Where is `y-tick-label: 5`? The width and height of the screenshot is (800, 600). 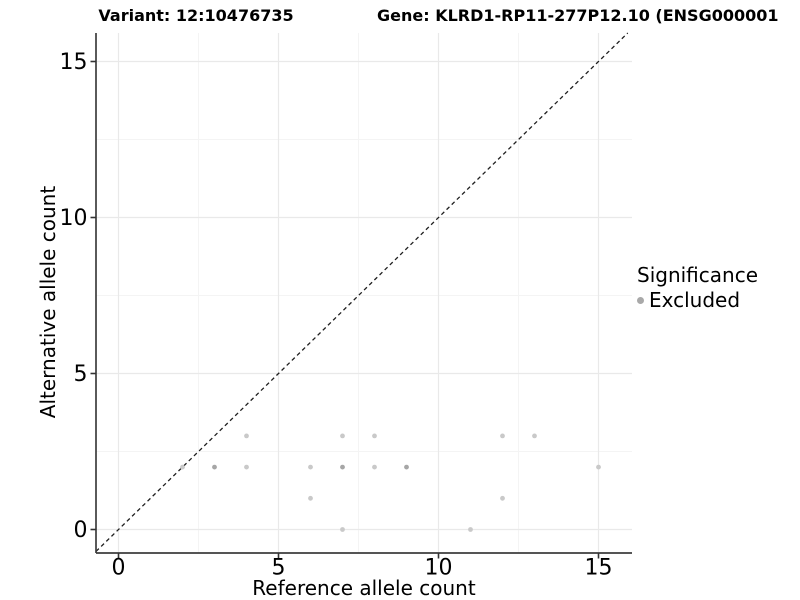 y-tick-label: 5 is located at coordinates (81, 374).